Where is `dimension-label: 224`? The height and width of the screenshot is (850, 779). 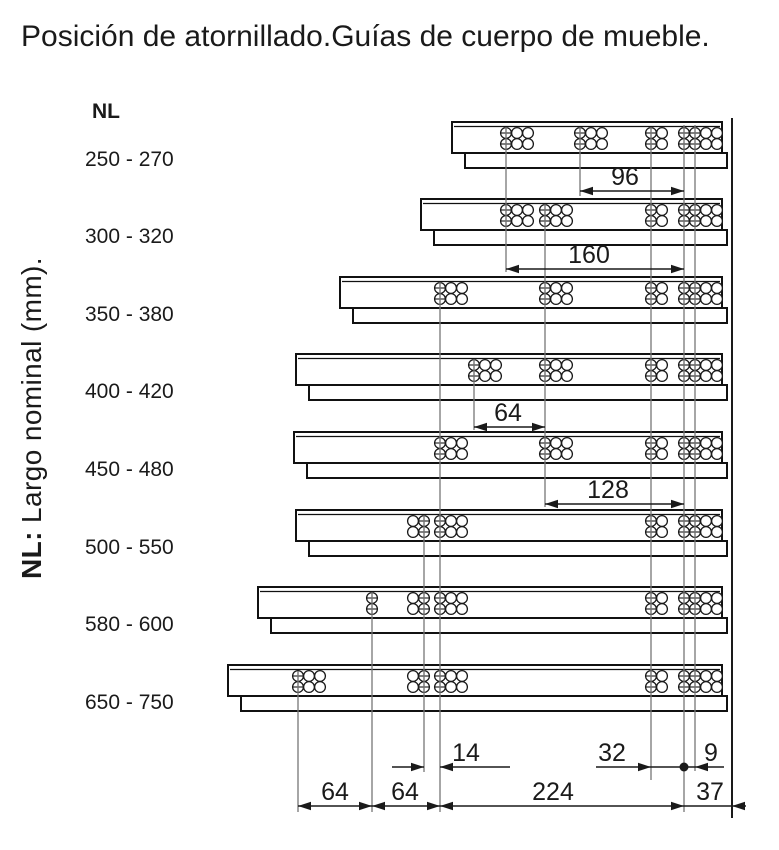 dimension-label: 224 is located at coordinates (553, 792).